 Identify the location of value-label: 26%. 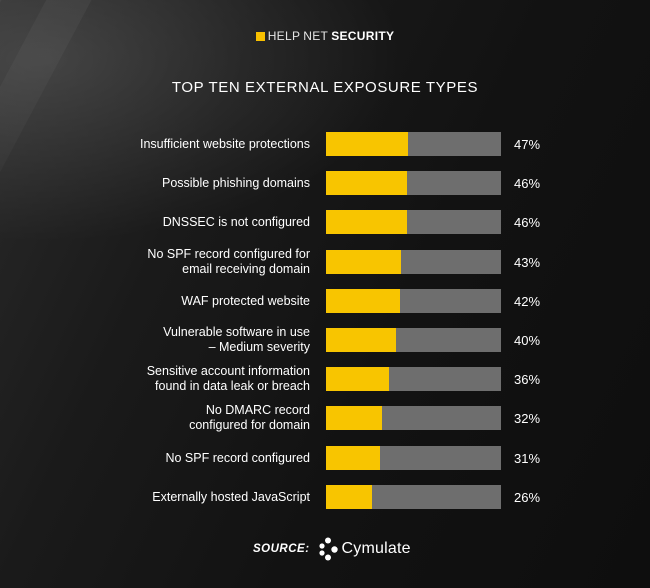
(527, 497).